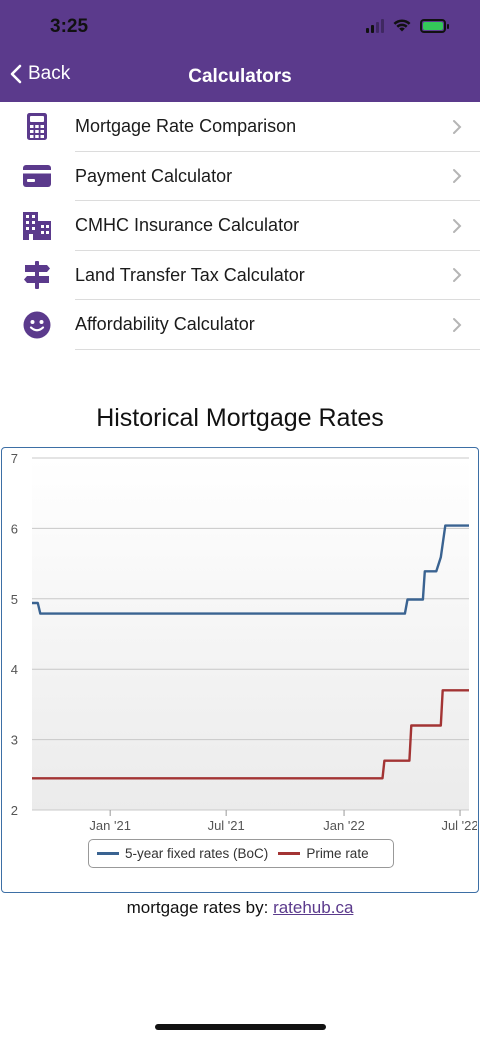 The image size is (480, 1039). Describe the element at coordinates (240, 51) in the screenshot. I see `app-header: 3:25 Back Calculators` at that location.